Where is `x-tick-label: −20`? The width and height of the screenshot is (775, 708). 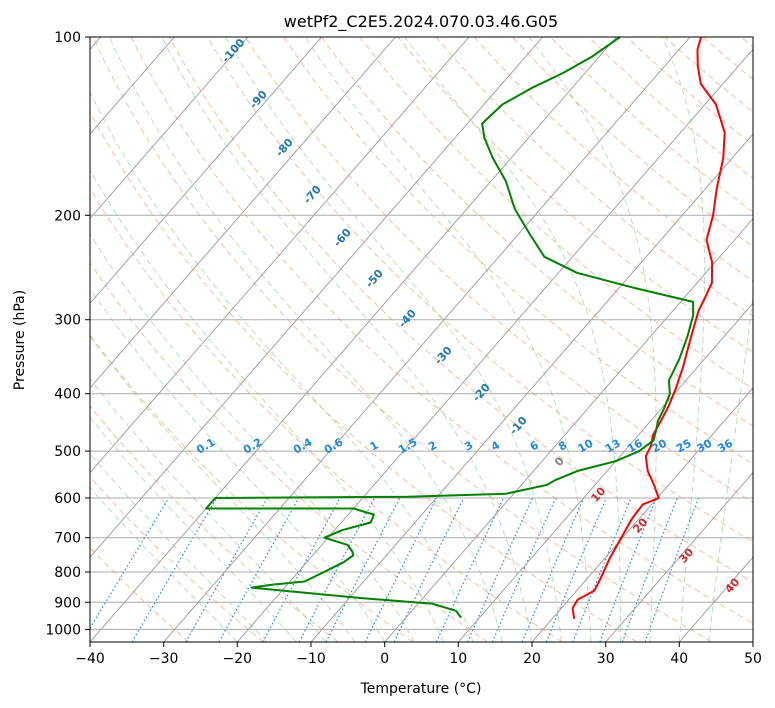
x-tick-label: −20 is located at coordinates (238, 659).